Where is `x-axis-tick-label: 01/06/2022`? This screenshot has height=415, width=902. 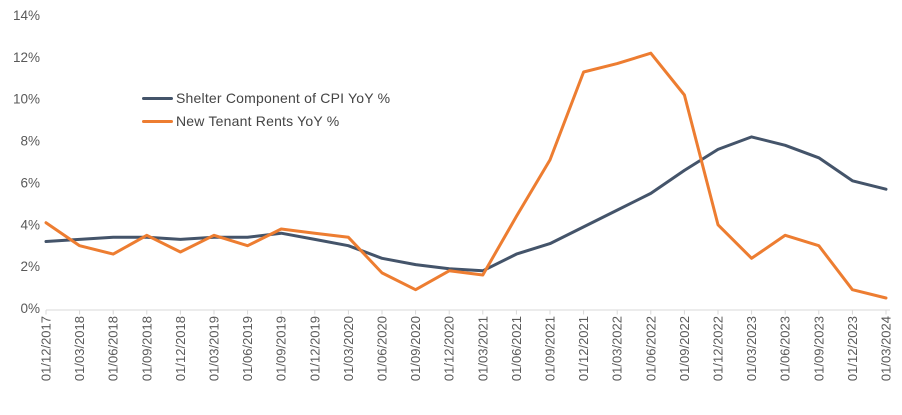 x-axis-tick-label: 01/06/2022 is located at coordinates (650, 348).